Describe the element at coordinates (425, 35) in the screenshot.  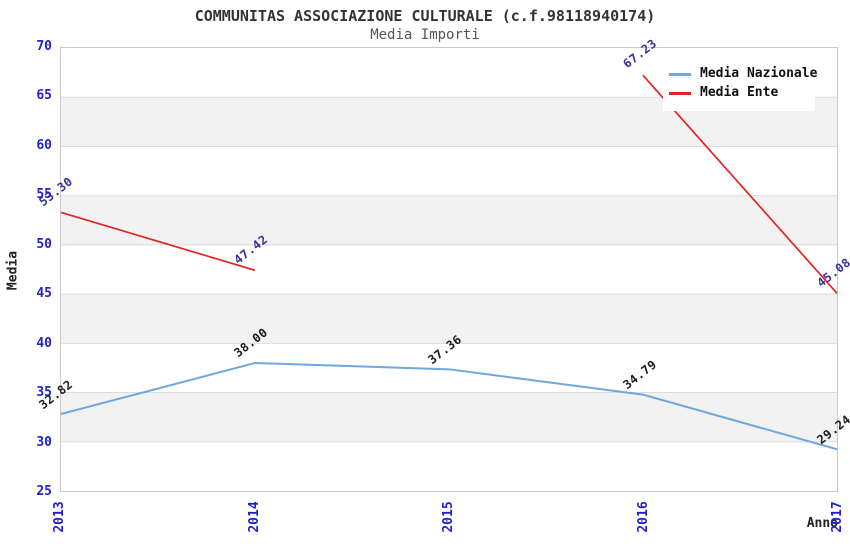
I see `chart-subtitle: Media Importi` at that location.